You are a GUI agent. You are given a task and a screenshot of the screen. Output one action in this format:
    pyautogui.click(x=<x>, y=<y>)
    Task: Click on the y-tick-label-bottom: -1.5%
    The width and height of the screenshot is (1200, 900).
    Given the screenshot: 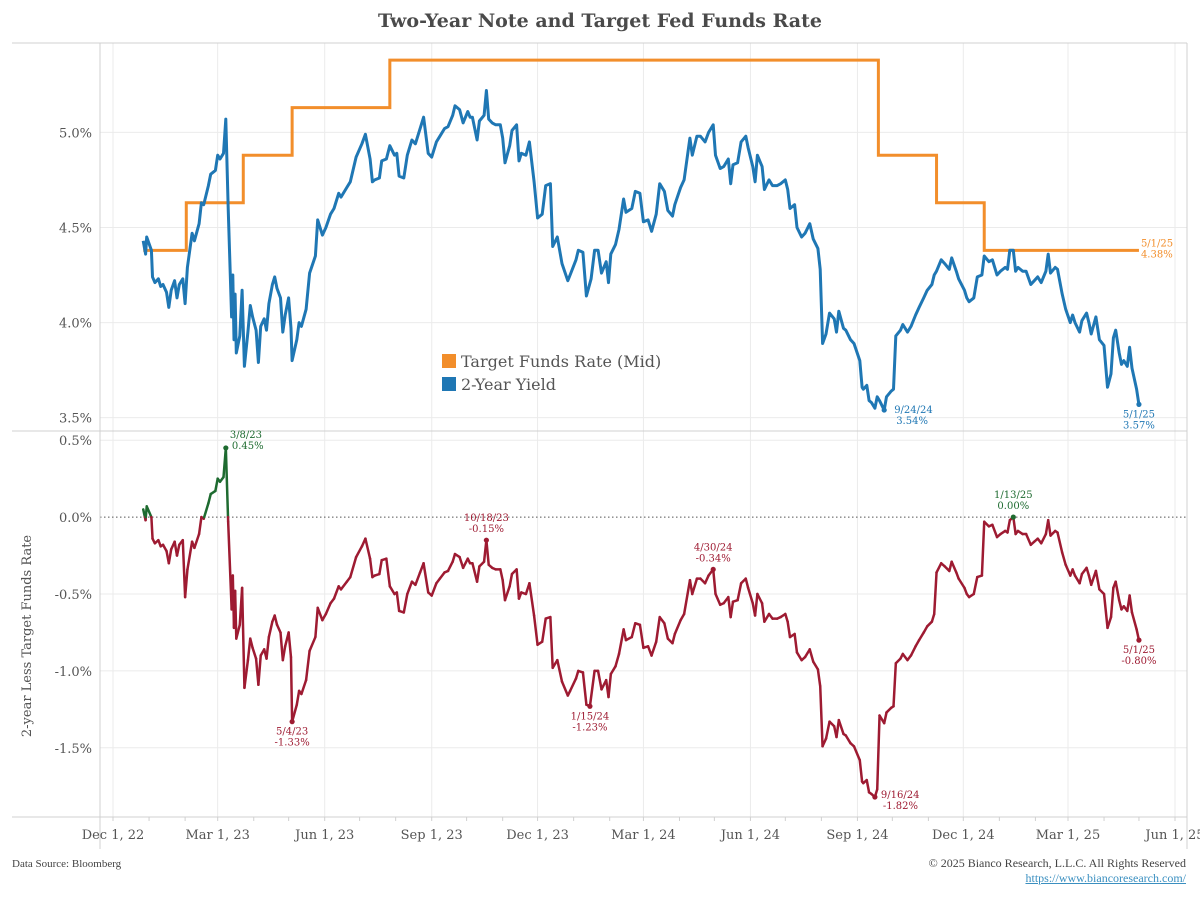 What is the action you would take?
    pyautogui.click(x=73, y=749)
    